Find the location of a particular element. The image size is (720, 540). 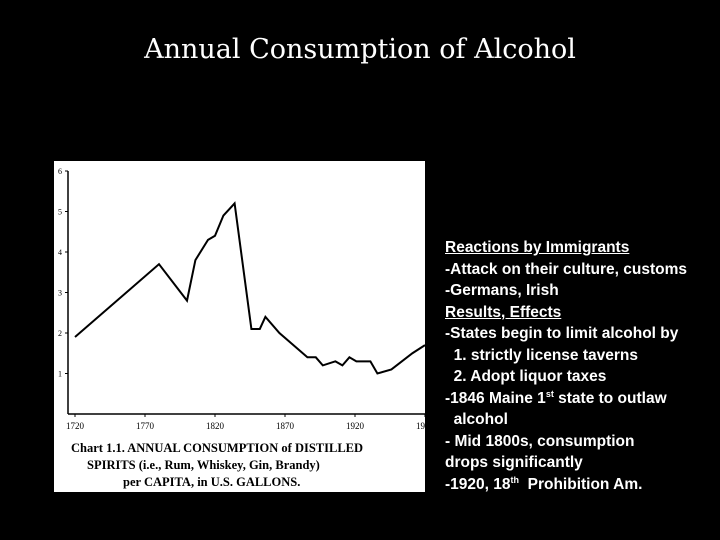

line-text: -States begin to limit alcohol by is located at coordinates (562, 333).